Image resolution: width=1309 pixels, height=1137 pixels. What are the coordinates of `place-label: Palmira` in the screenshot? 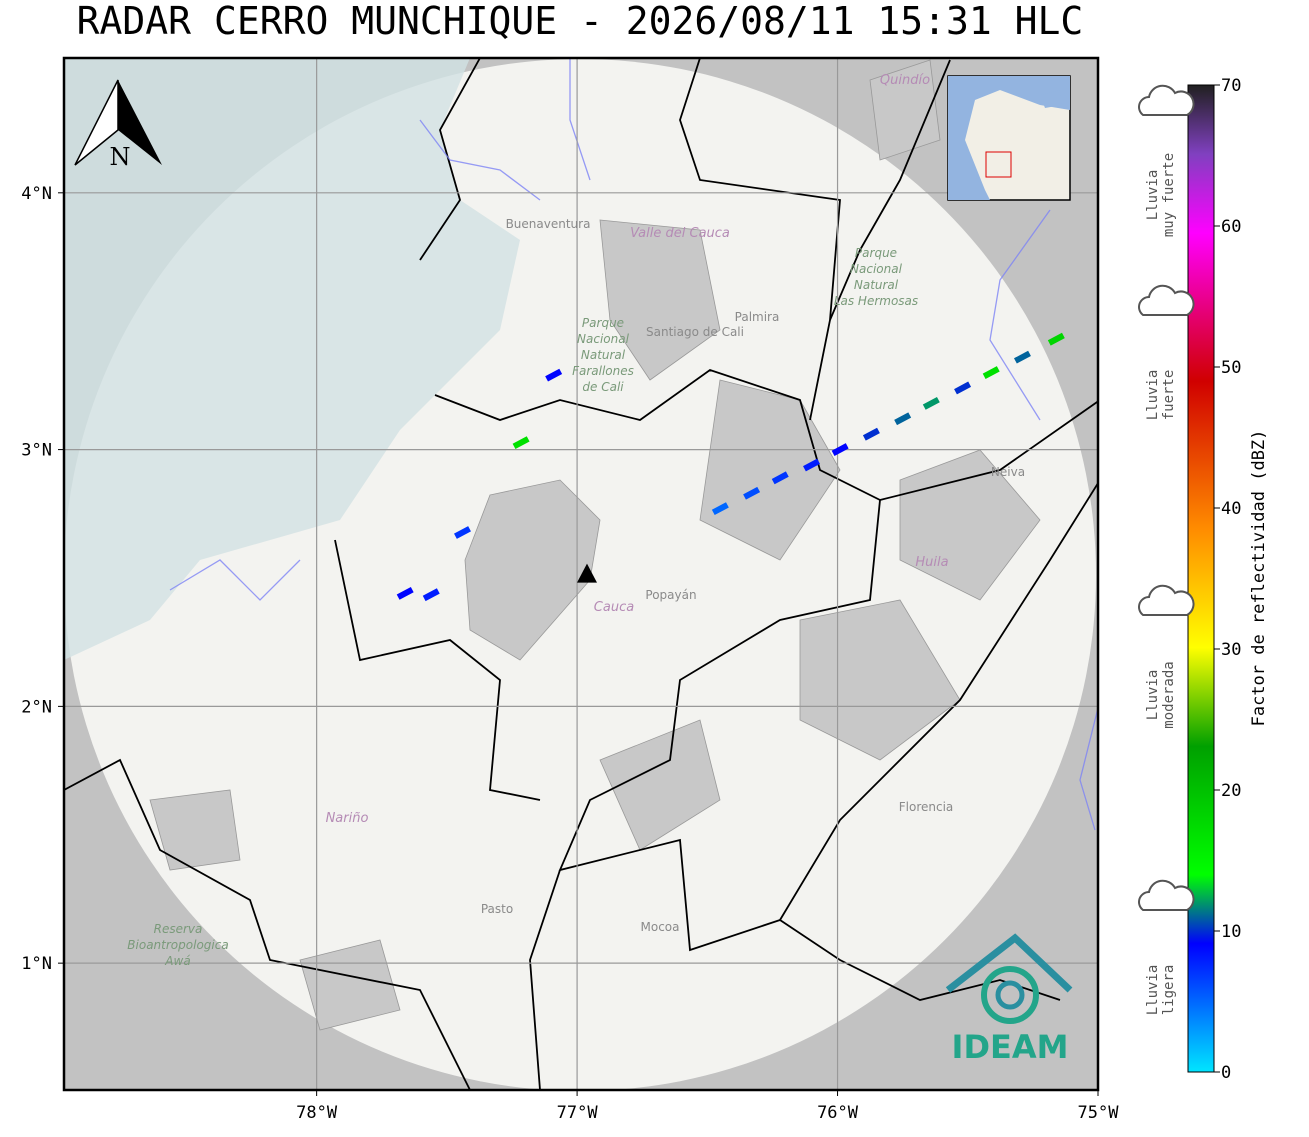 It's located at (757, 317).